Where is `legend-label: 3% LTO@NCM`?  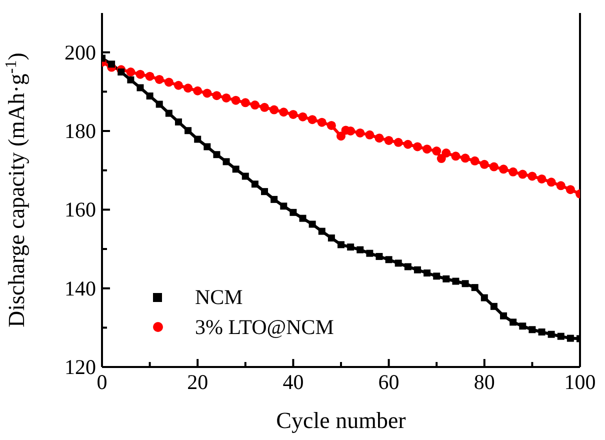 legend-label: 3% LTO@NCM is located at coordinates (264, 327).